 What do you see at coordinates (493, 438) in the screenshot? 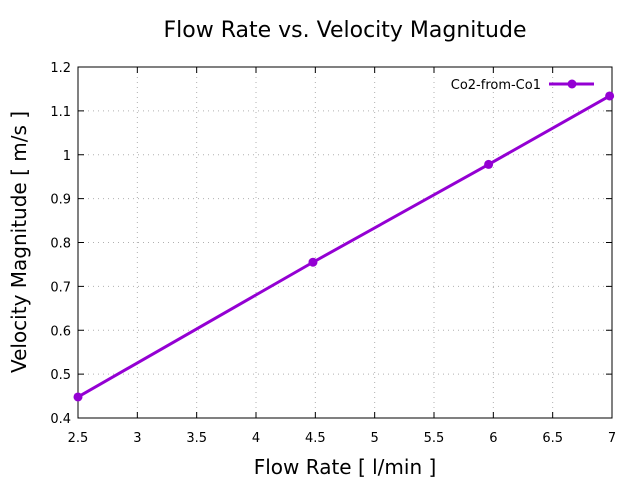
I see `x-tick-label: 6` at bounding box center [493, 438].